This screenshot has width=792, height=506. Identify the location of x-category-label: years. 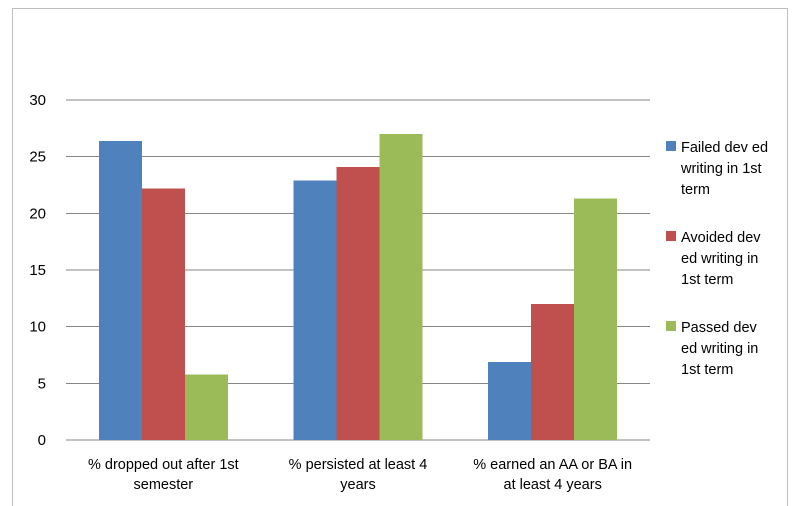
(357, 485).